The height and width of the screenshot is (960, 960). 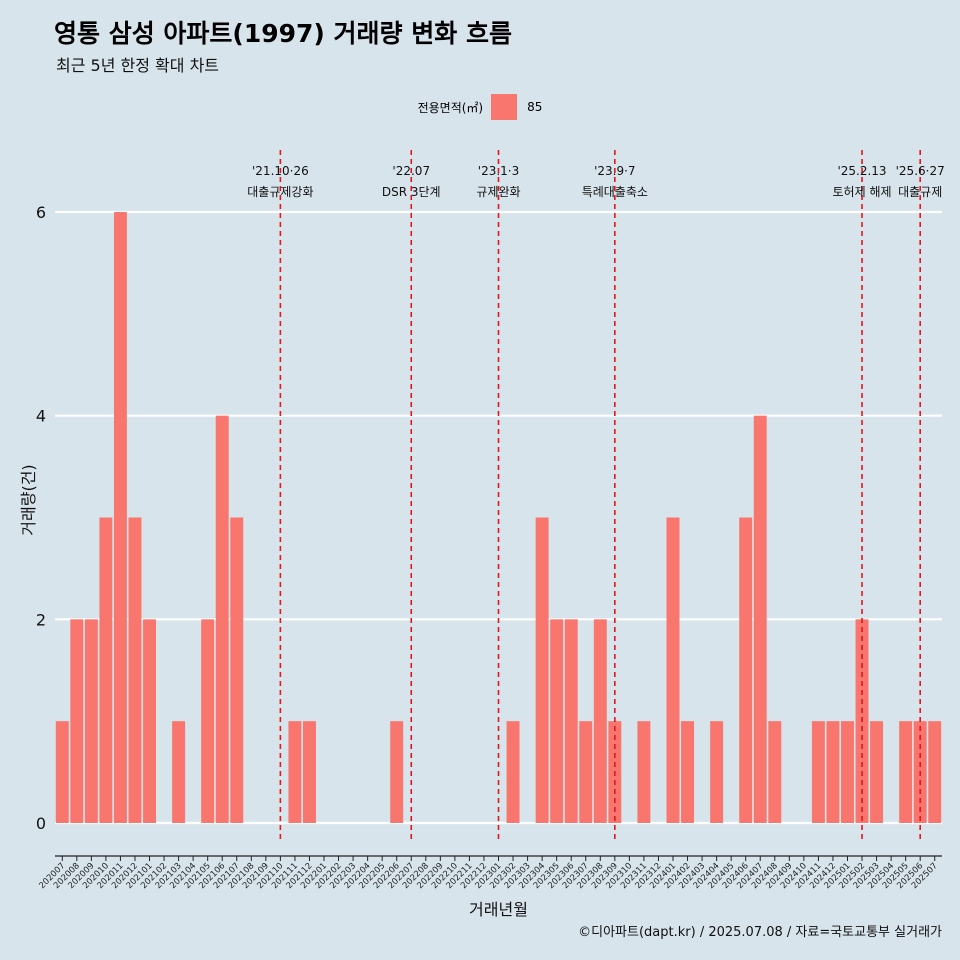 I want to click on event-date-label: '21.10·26, so click(x=280, y=171).